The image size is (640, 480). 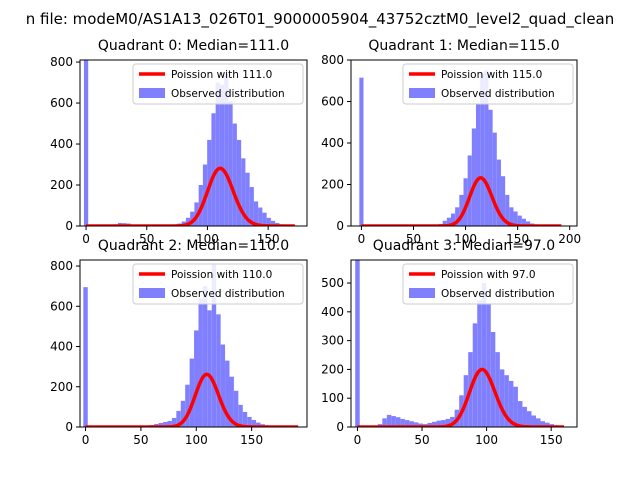 What do you see at coordinates (332, 283) in the screenshot?
I see `y-tick-label: 500` at bounding box center [332, 283].